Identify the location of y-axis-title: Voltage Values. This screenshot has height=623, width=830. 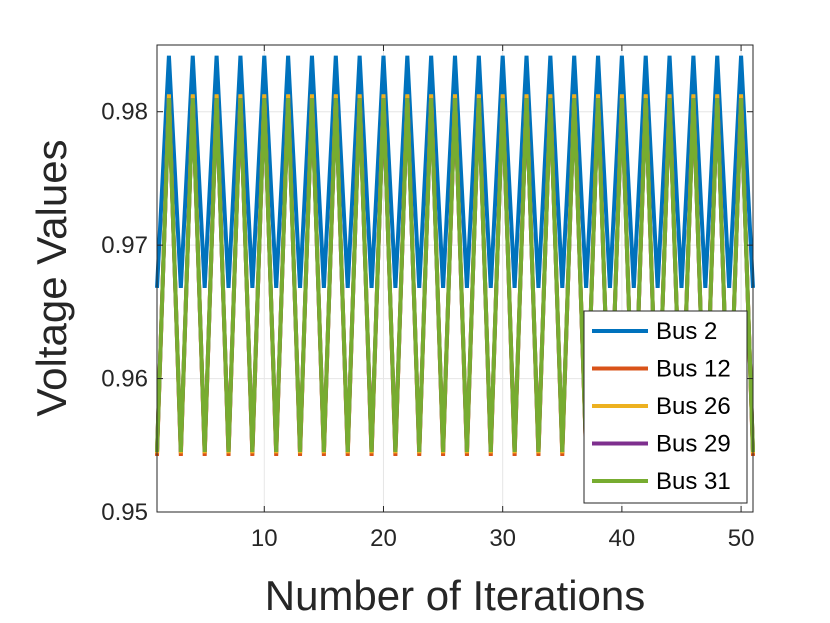
(51, 277).